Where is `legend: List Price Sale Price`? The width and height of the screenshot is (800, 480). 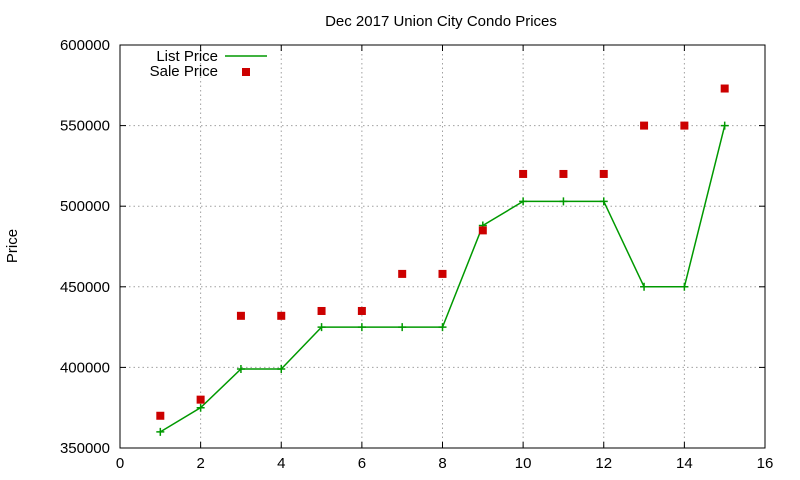
legend: List Price Sale Price is located at coordinates (208, 64).